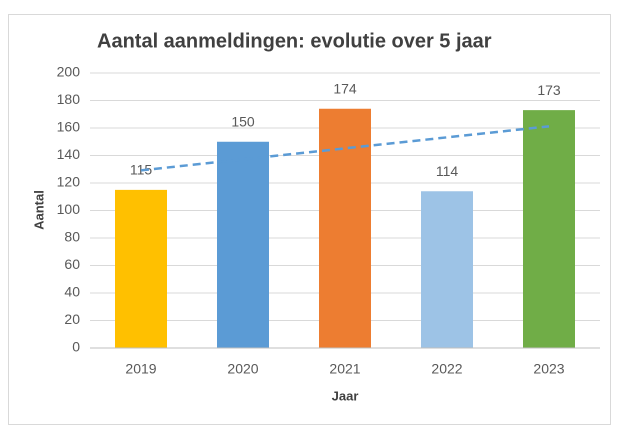  I want to click on y-axis-title: Aantal, so click(38, 210).